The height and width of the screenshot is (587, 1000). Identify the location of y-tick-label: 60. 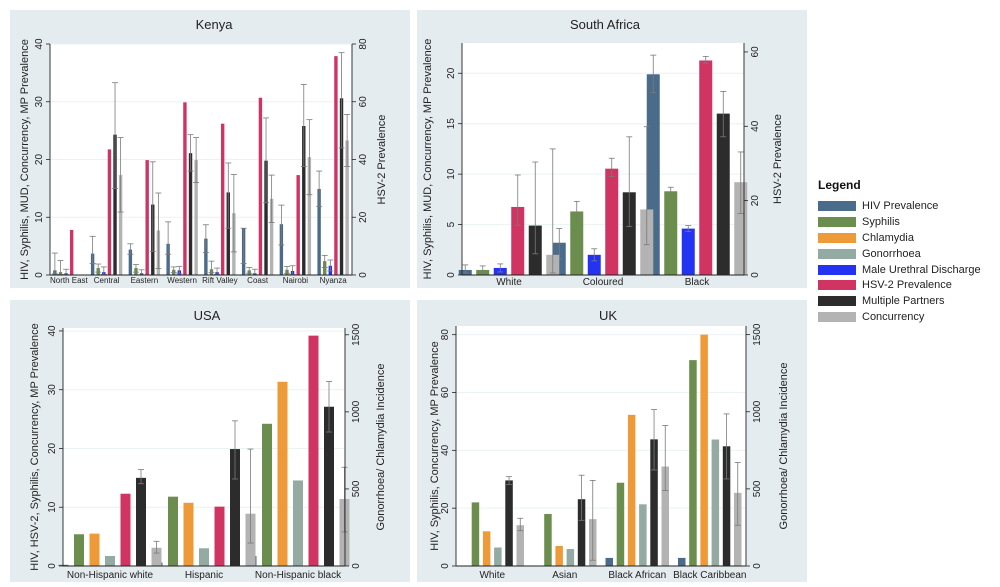
(445, 393).